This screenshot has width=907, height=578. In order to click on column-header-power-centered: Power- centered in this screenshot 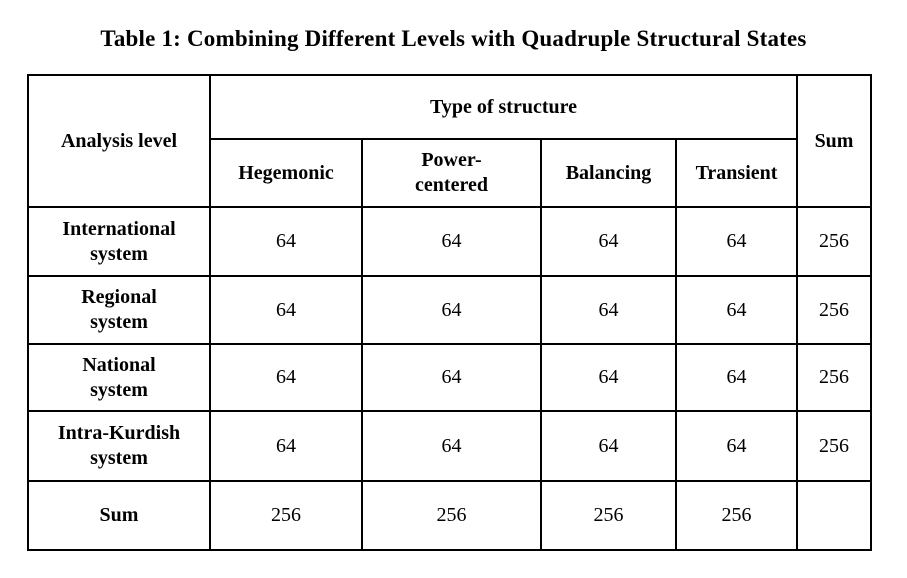, I will do `click(451, 173)`.